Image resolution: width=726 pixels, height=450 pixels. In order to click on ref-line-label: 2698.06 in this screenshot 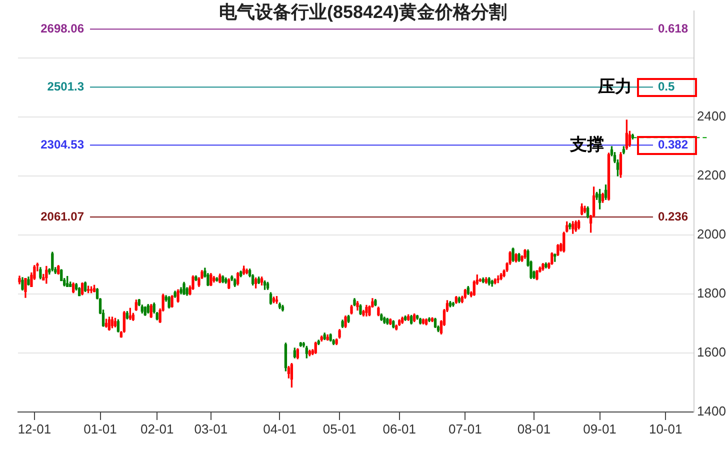, I will do `click(62, 28)`.